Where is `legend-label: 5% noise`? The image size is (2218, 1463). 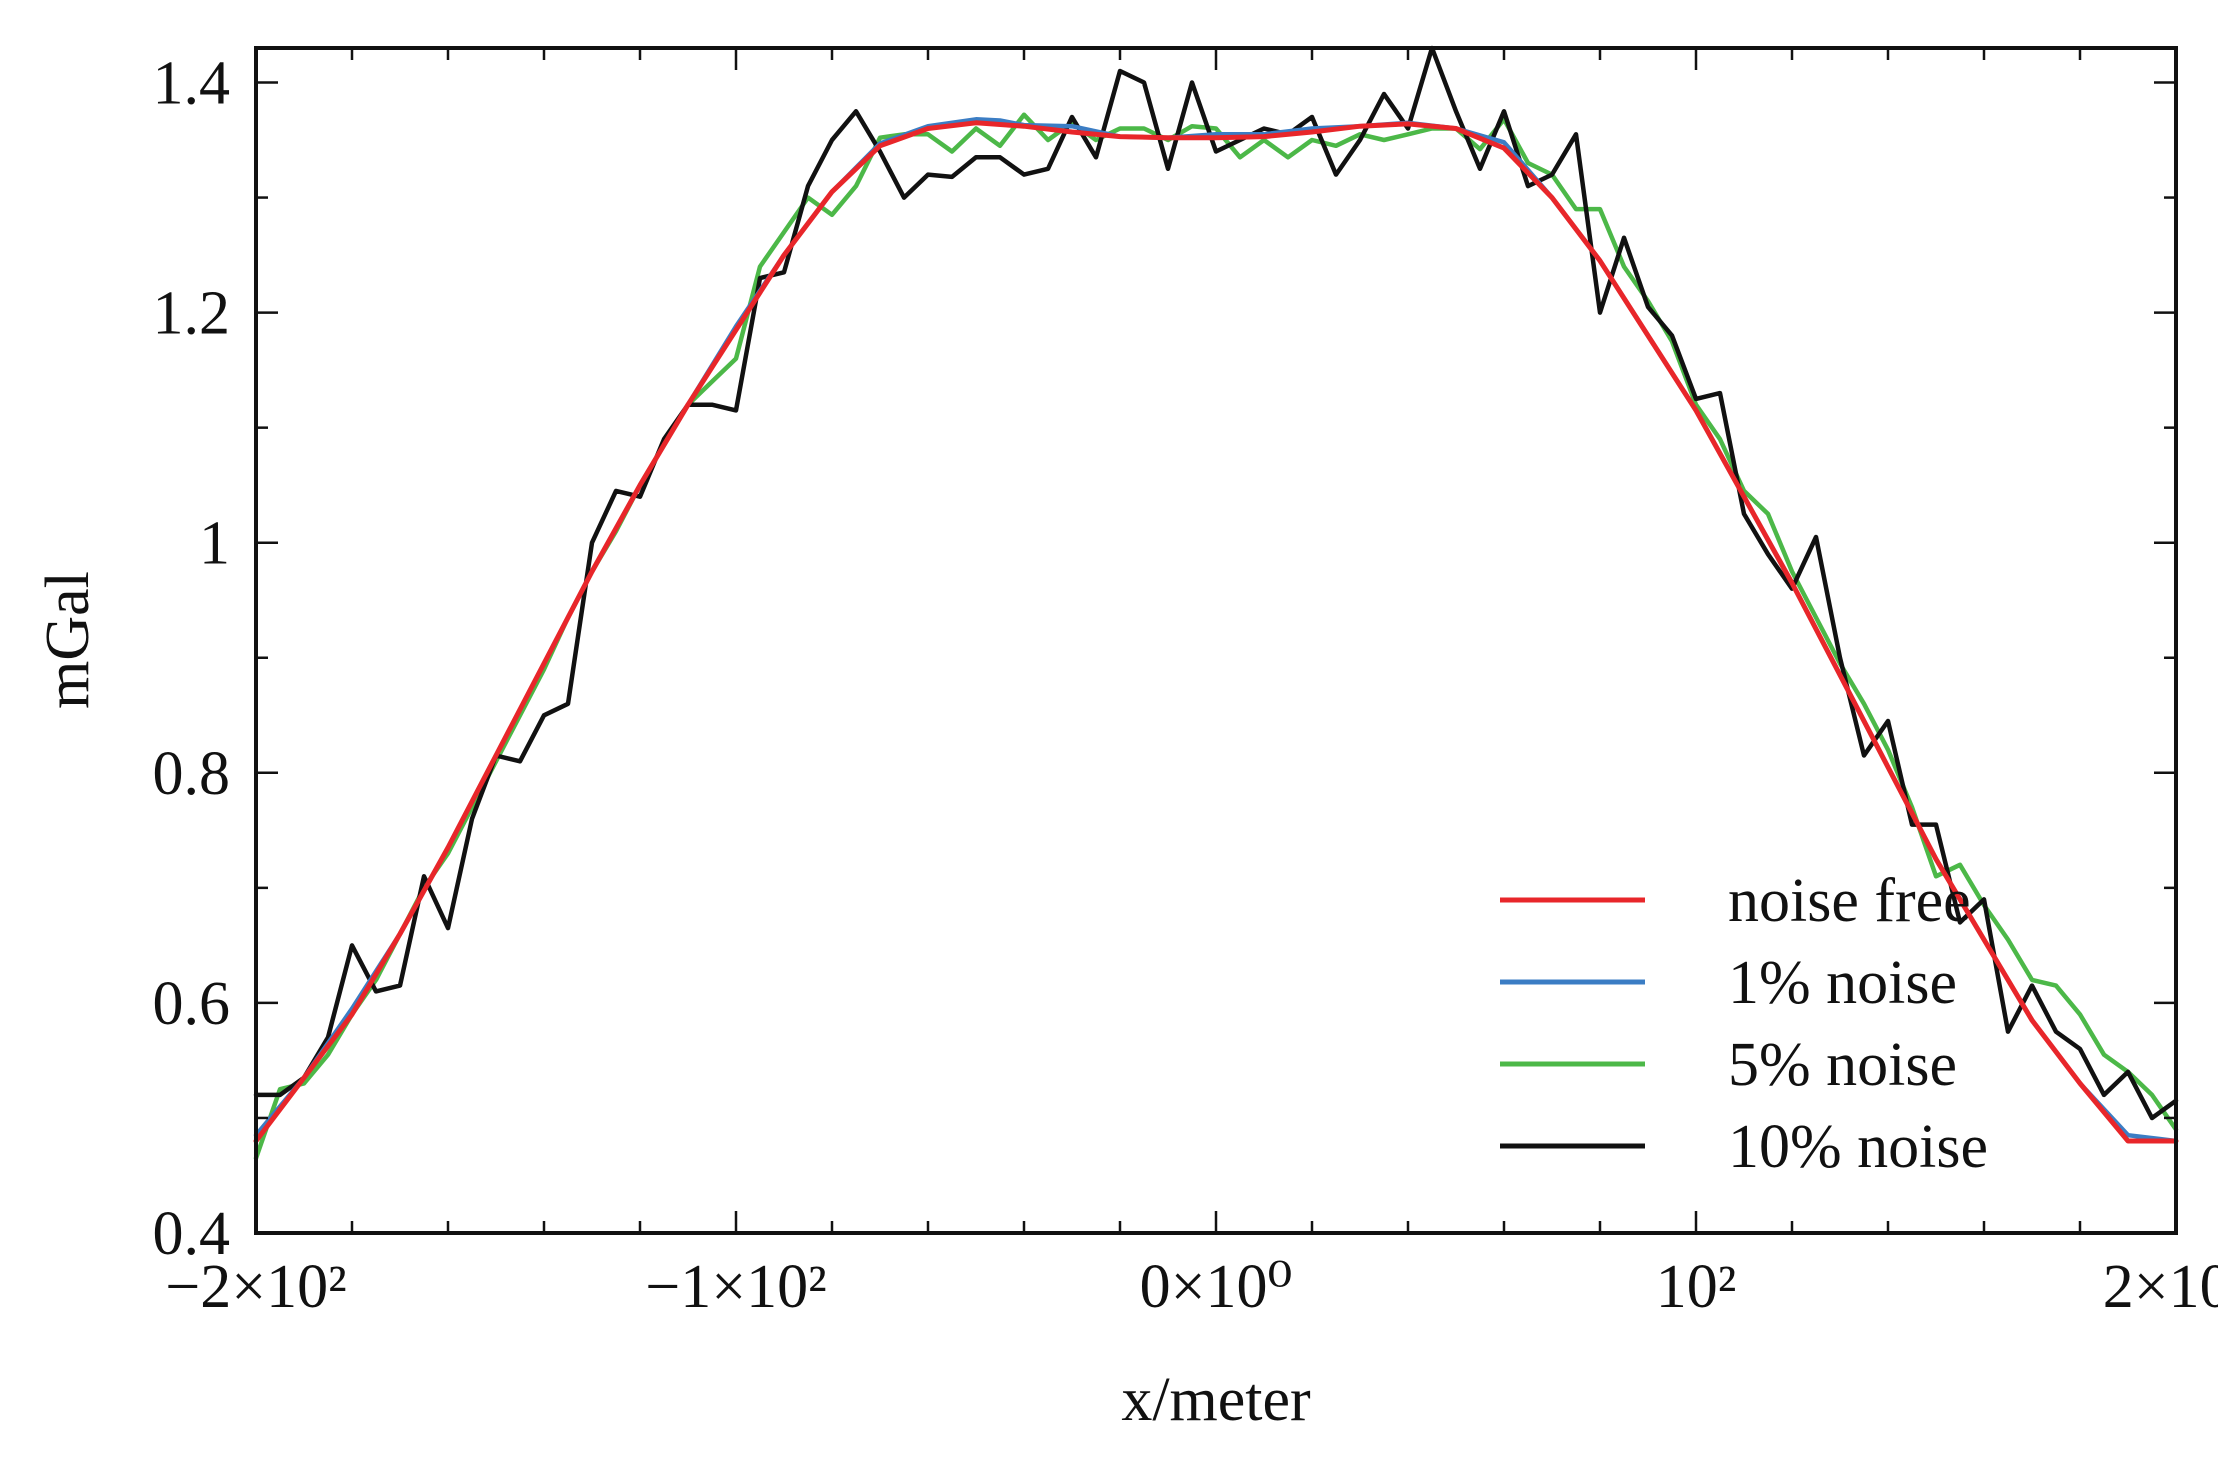 legend-label: 5% noise is located at coordinates (1842, 1065).